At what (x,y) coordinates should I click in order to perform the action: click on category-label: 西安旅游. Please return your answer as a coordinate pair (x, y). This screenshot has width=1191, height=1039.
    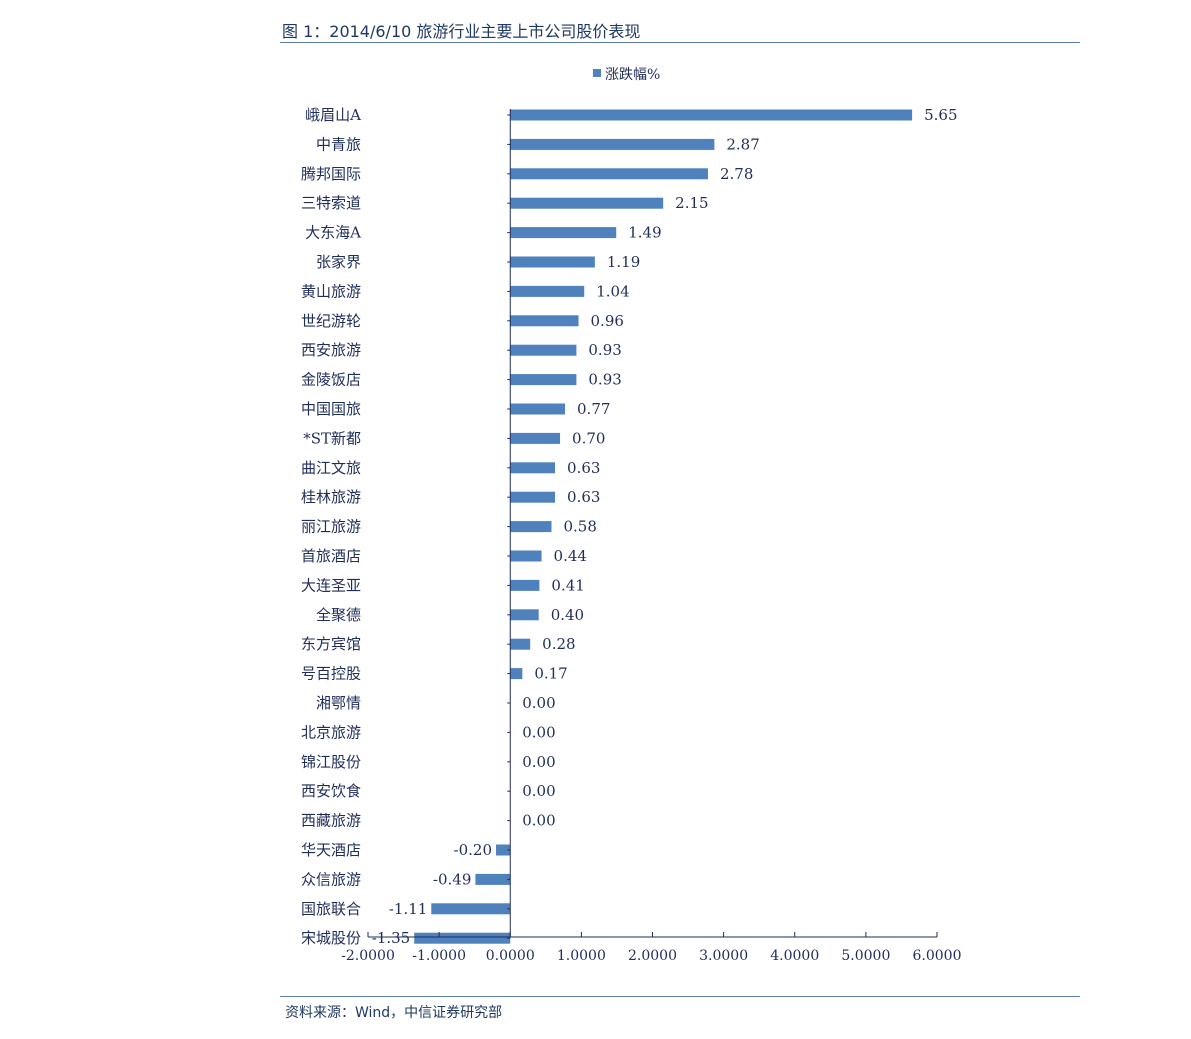
    Looking at the image, I should click on (331, 350).